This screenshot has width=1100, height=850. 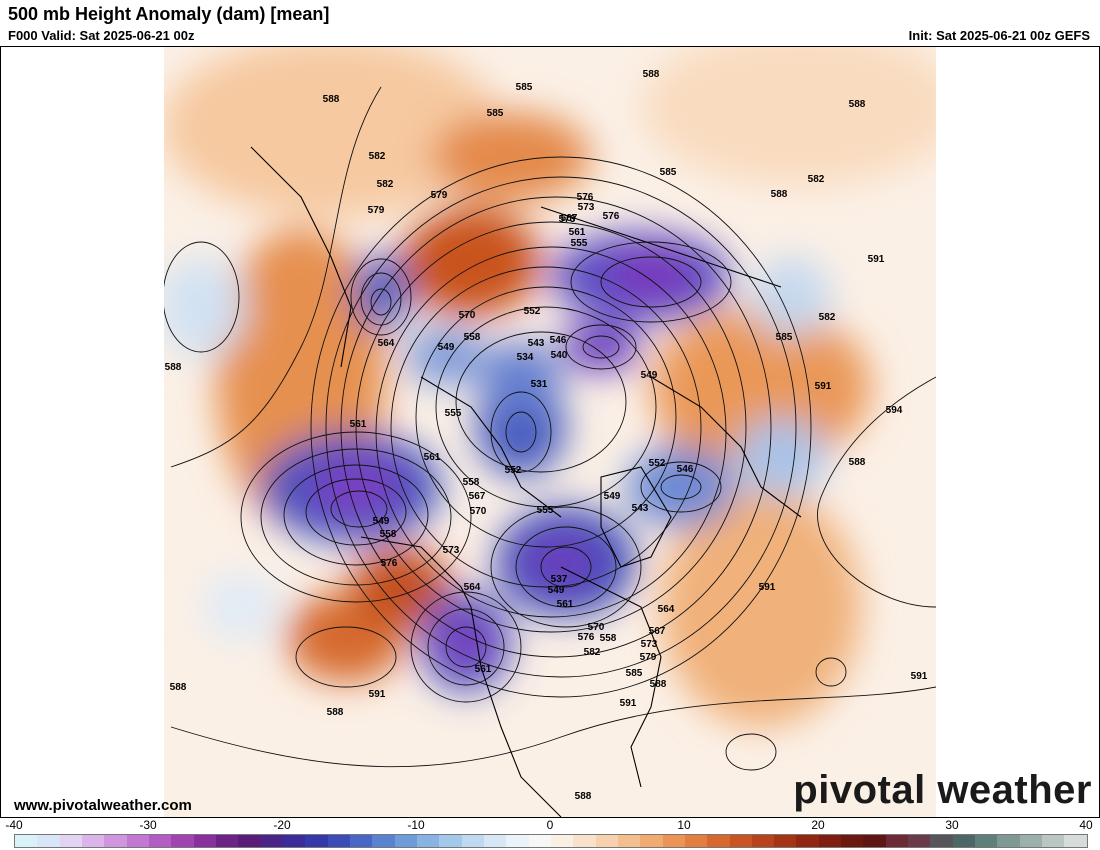 I want to click on colorbar-tick-label: 40, so click(x=1086, y=825).